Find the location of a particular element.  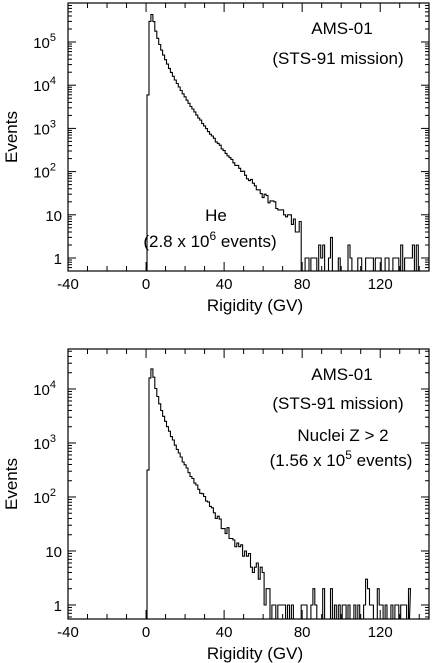

bottom-x-axis-title: Rigidity (GV) is located at coordinates (255, 653).